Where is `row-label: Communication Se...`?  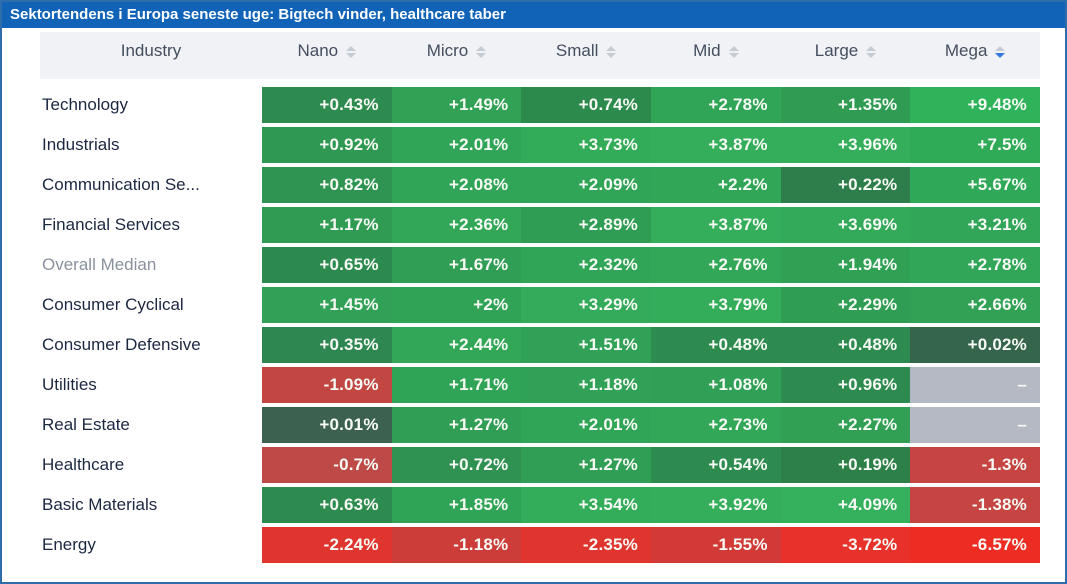
row-label: Communication Se... is located at coordinates (151, 185).